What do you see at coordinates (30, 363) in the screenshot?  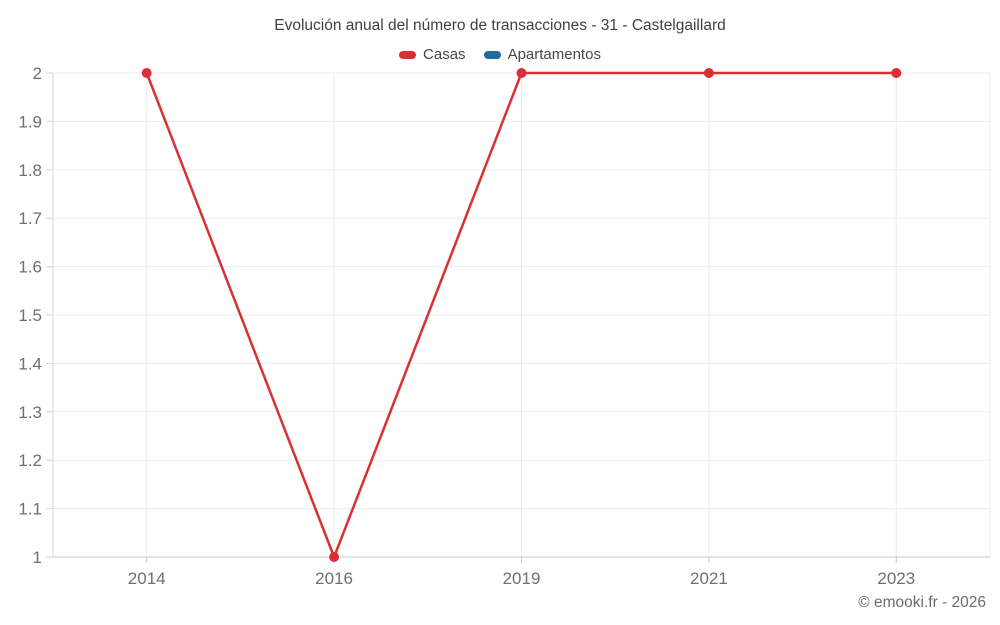 I see `y-tick-label: 1.4` at bounding box center [30, 363].